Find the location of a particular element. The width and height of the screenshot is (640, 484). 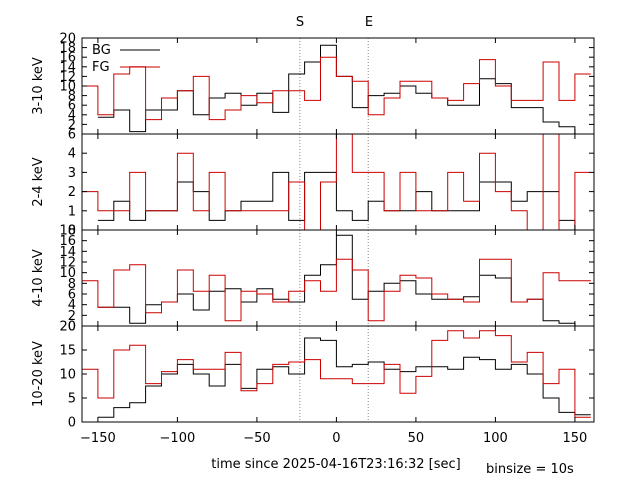

marker-label-start: S is located at coordinates (300, 22).